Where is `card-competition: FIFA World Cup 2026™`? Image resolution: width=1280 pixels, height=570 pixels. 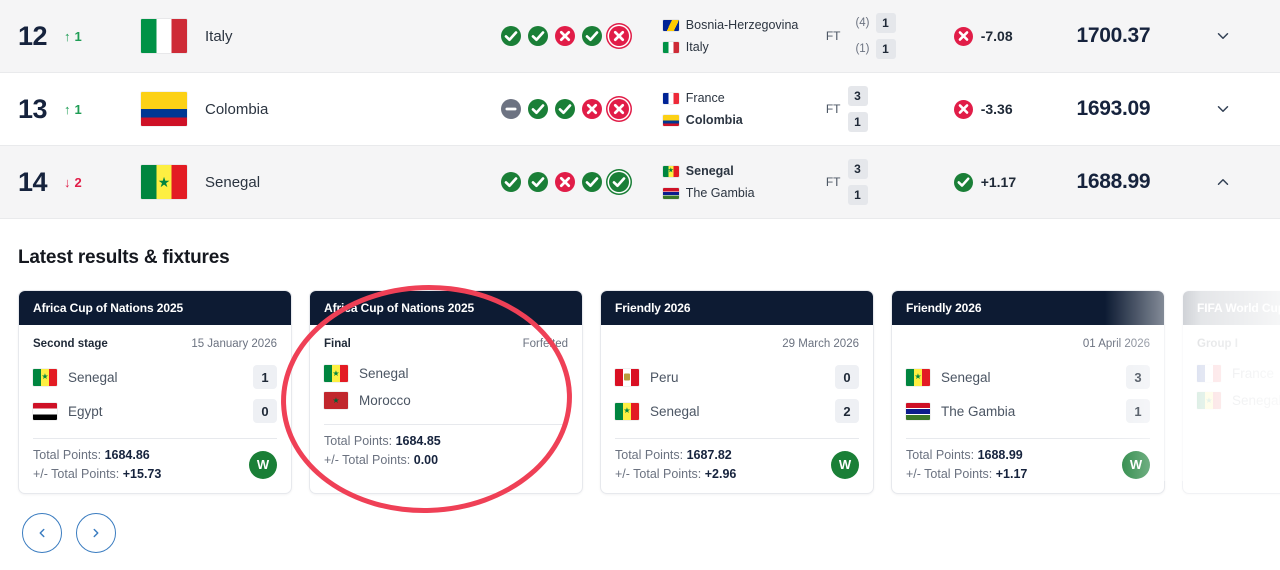
card-competition: FIFA World Cup 2026™ is located at coordinates (1231, 308).